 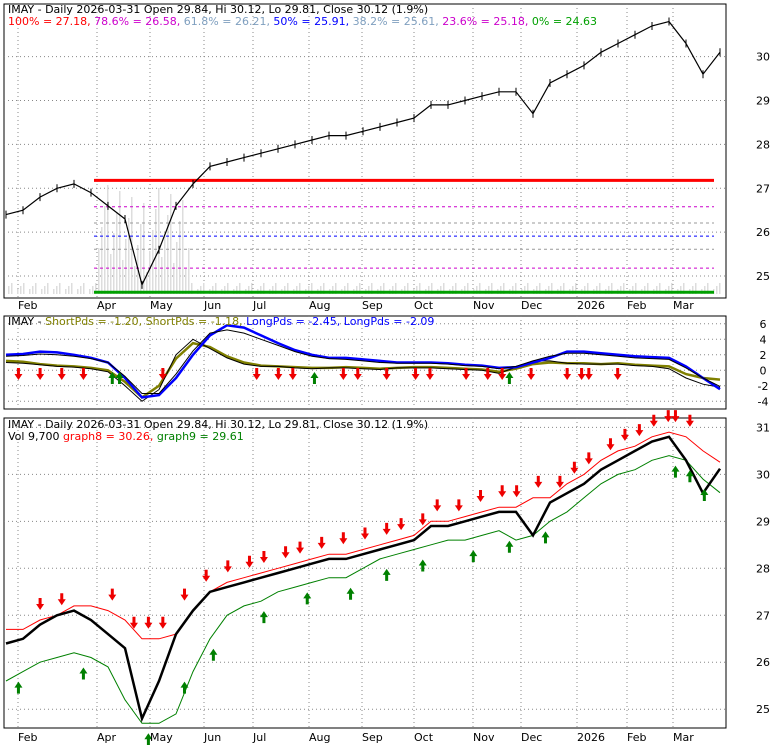 I want to click on x-tick-label: Jul, so click(x=259, y=737).